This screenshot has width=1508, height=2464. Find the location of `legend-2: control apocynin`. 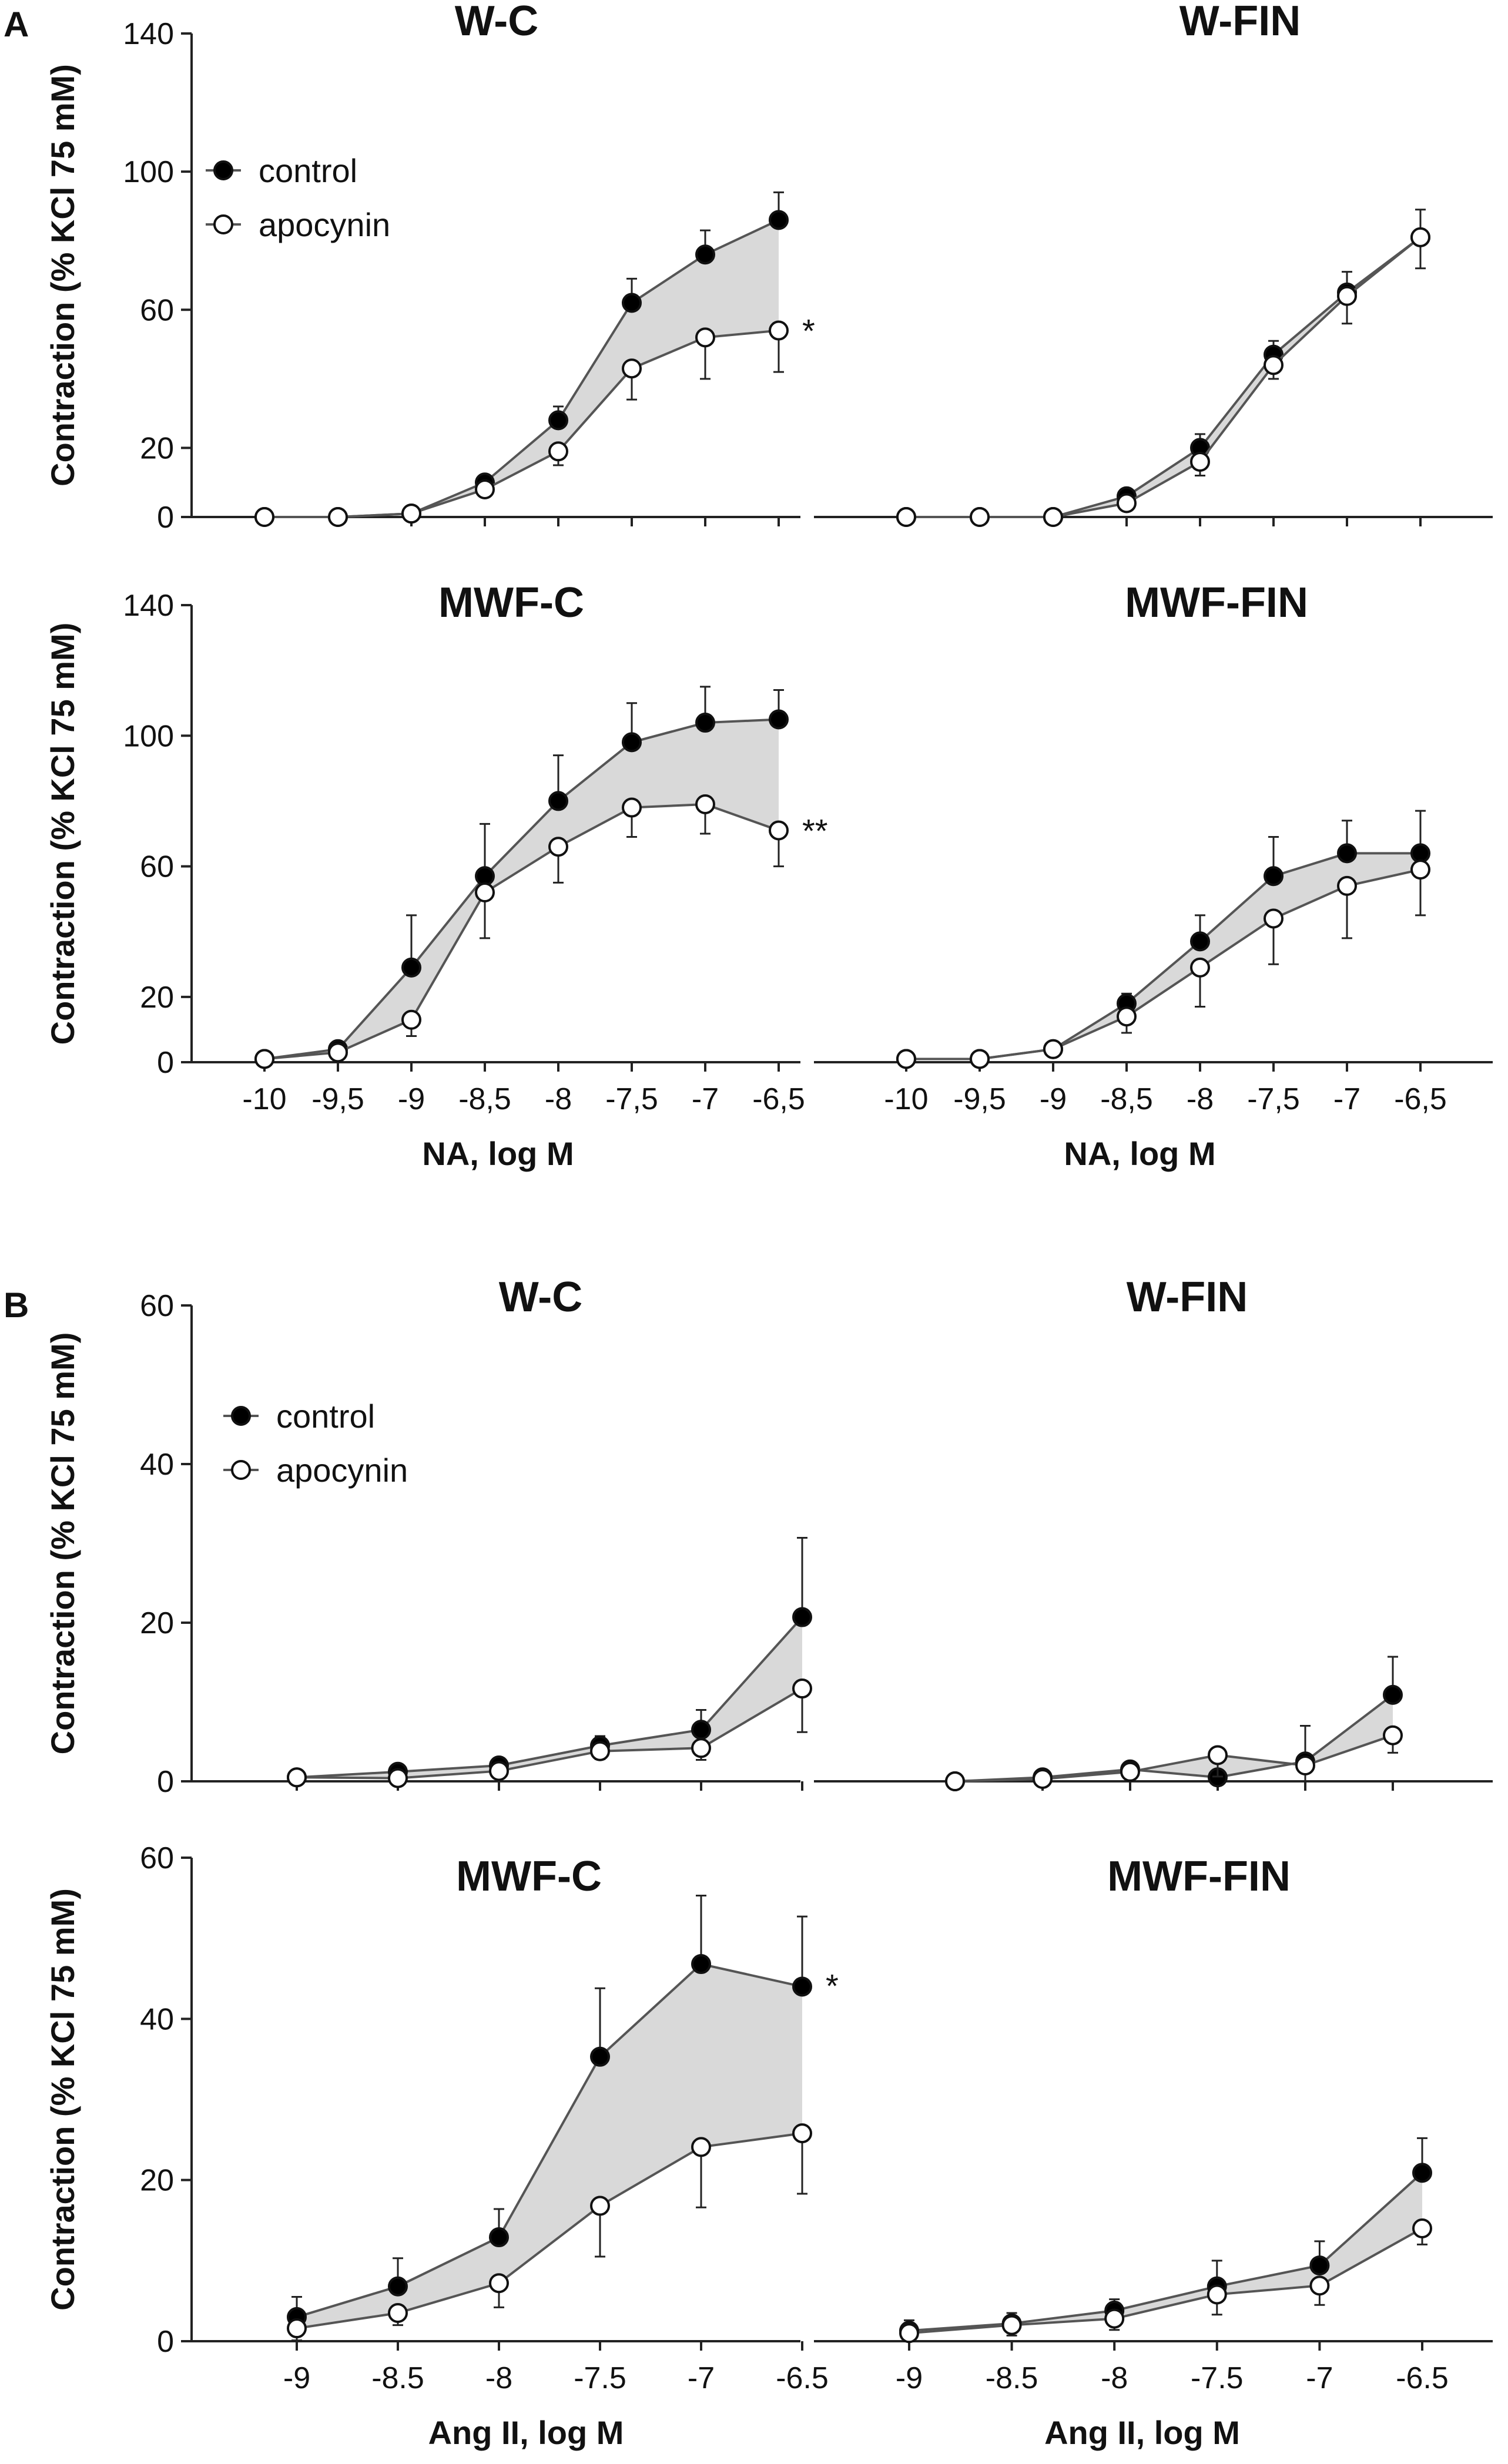

legend-2: control apocynin is located at coordinates (315, 1443).